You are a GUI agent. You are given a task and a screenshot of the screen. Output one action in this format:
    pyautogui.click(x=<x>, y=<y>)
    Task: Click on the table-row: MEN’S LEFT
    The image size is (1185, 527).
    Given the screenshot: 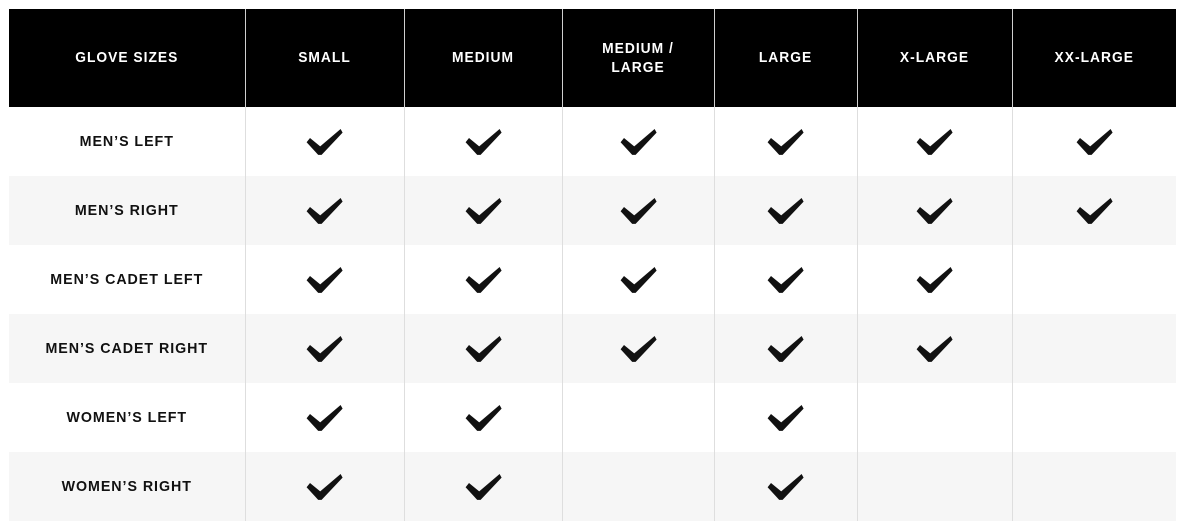 What is the action you would take?
    pyautogui.click(x=592, y=141)
    